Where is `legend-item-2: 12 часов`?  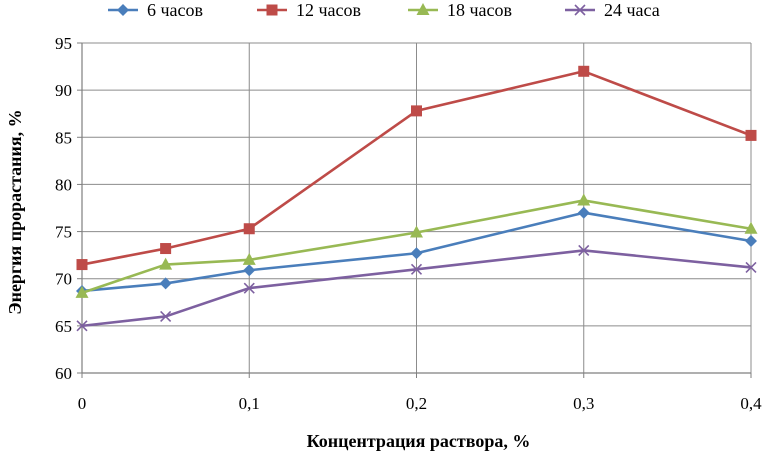 legend-item-2: 12 часов is located at coordinates (309, 10).